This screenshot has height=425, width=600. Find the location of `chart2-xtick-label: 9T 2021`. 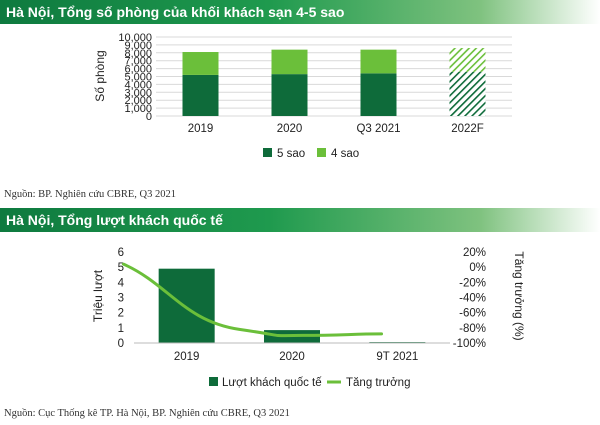

chart2-xtick-label: 9T 2021 is located at coordinates (397, 357).